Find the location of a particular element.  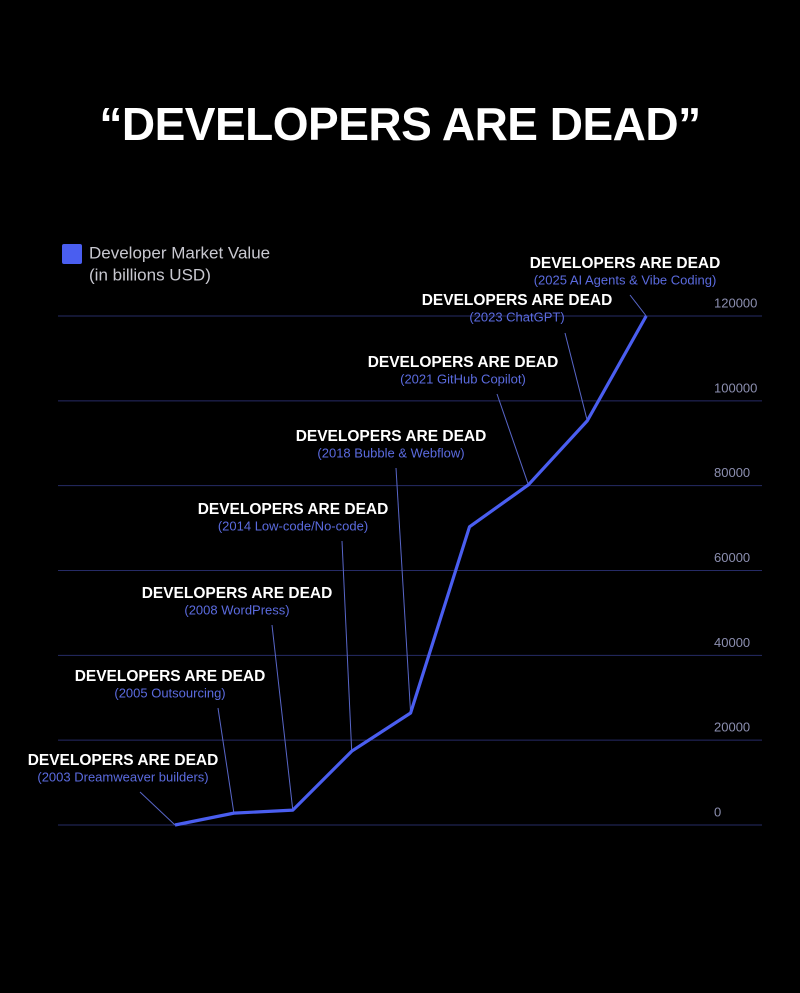

y-tick-label: 0 is located at coordinates (717, 811).